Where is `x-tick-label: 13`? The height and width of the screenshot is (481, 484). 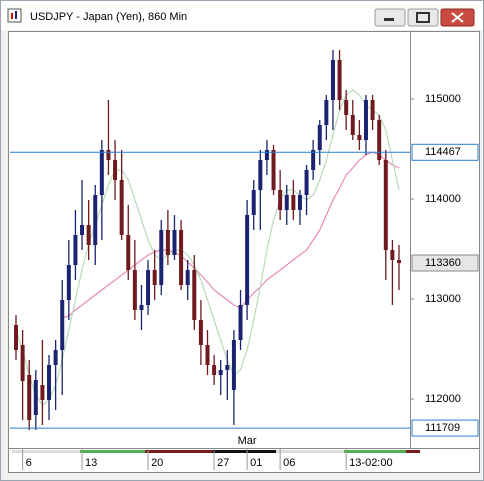 x-tick-label: 13 is located at coordinates (91, 463).